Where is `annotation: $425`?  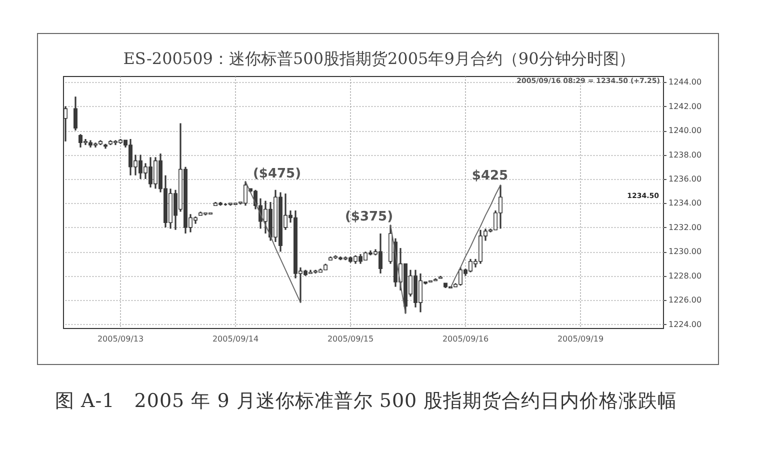 annotation: $425 is located at coordinates (490, 176).